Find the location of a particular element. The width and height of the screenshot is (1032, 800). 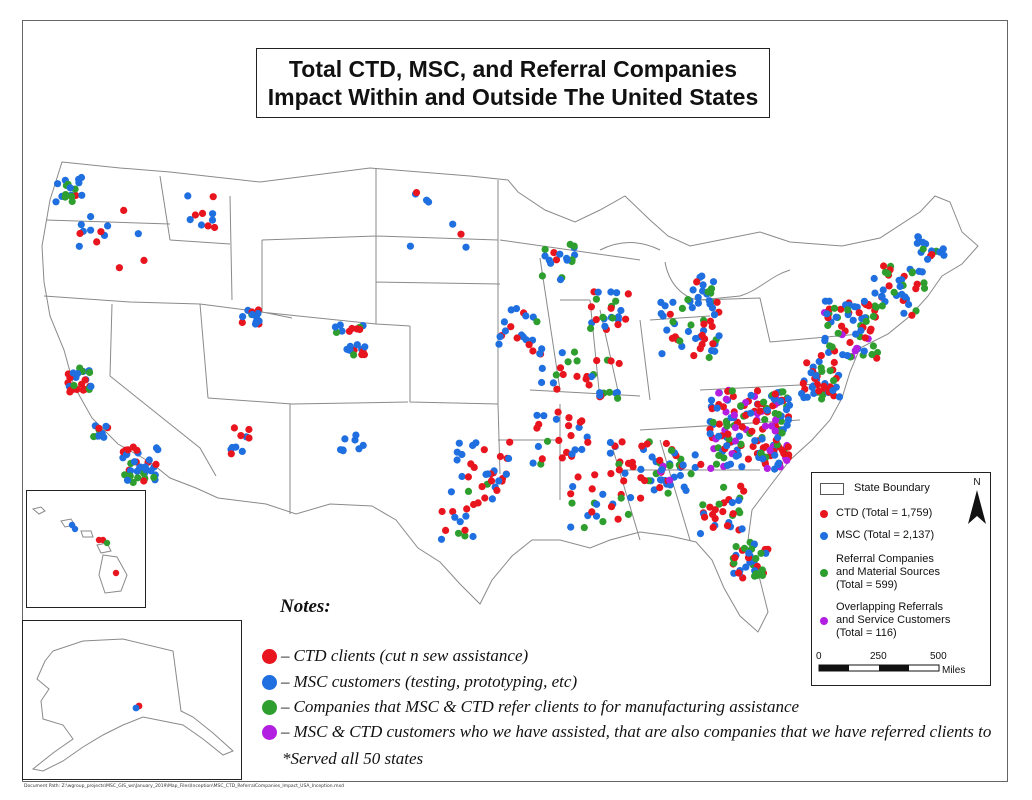

north-arrow: N is located at coordinates (977, 504).